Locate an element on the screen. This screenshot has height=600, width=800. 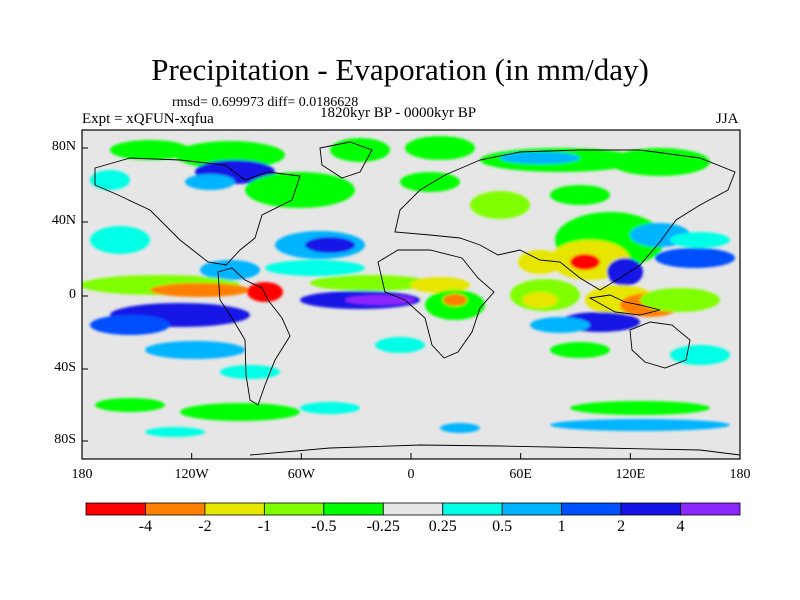
lon-label: 0 is located at coordinates (411, 474).